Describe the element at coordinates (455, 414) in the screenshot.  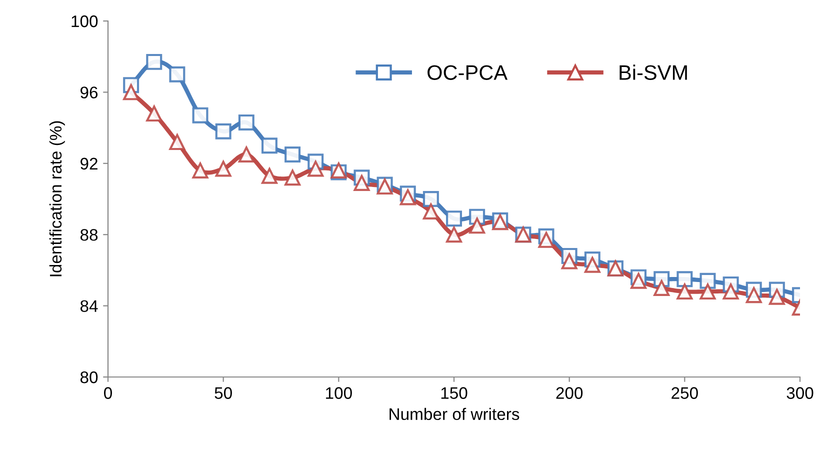
I see `x-axis-title: Number of writers` at that location.